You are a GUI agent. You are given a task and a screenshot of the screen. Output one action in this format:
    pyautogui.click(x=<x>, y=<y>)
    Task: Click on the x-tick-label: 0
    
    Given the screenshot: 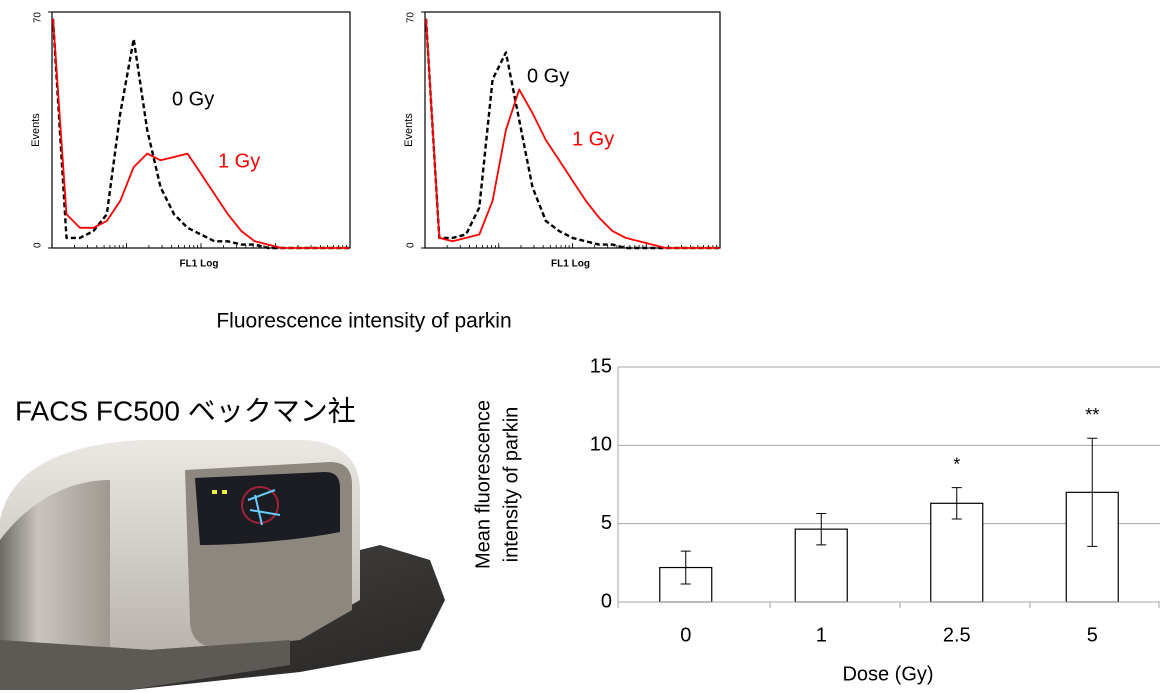 What is the action you would take?
    pyautogui.click(x=685, y=635)
    